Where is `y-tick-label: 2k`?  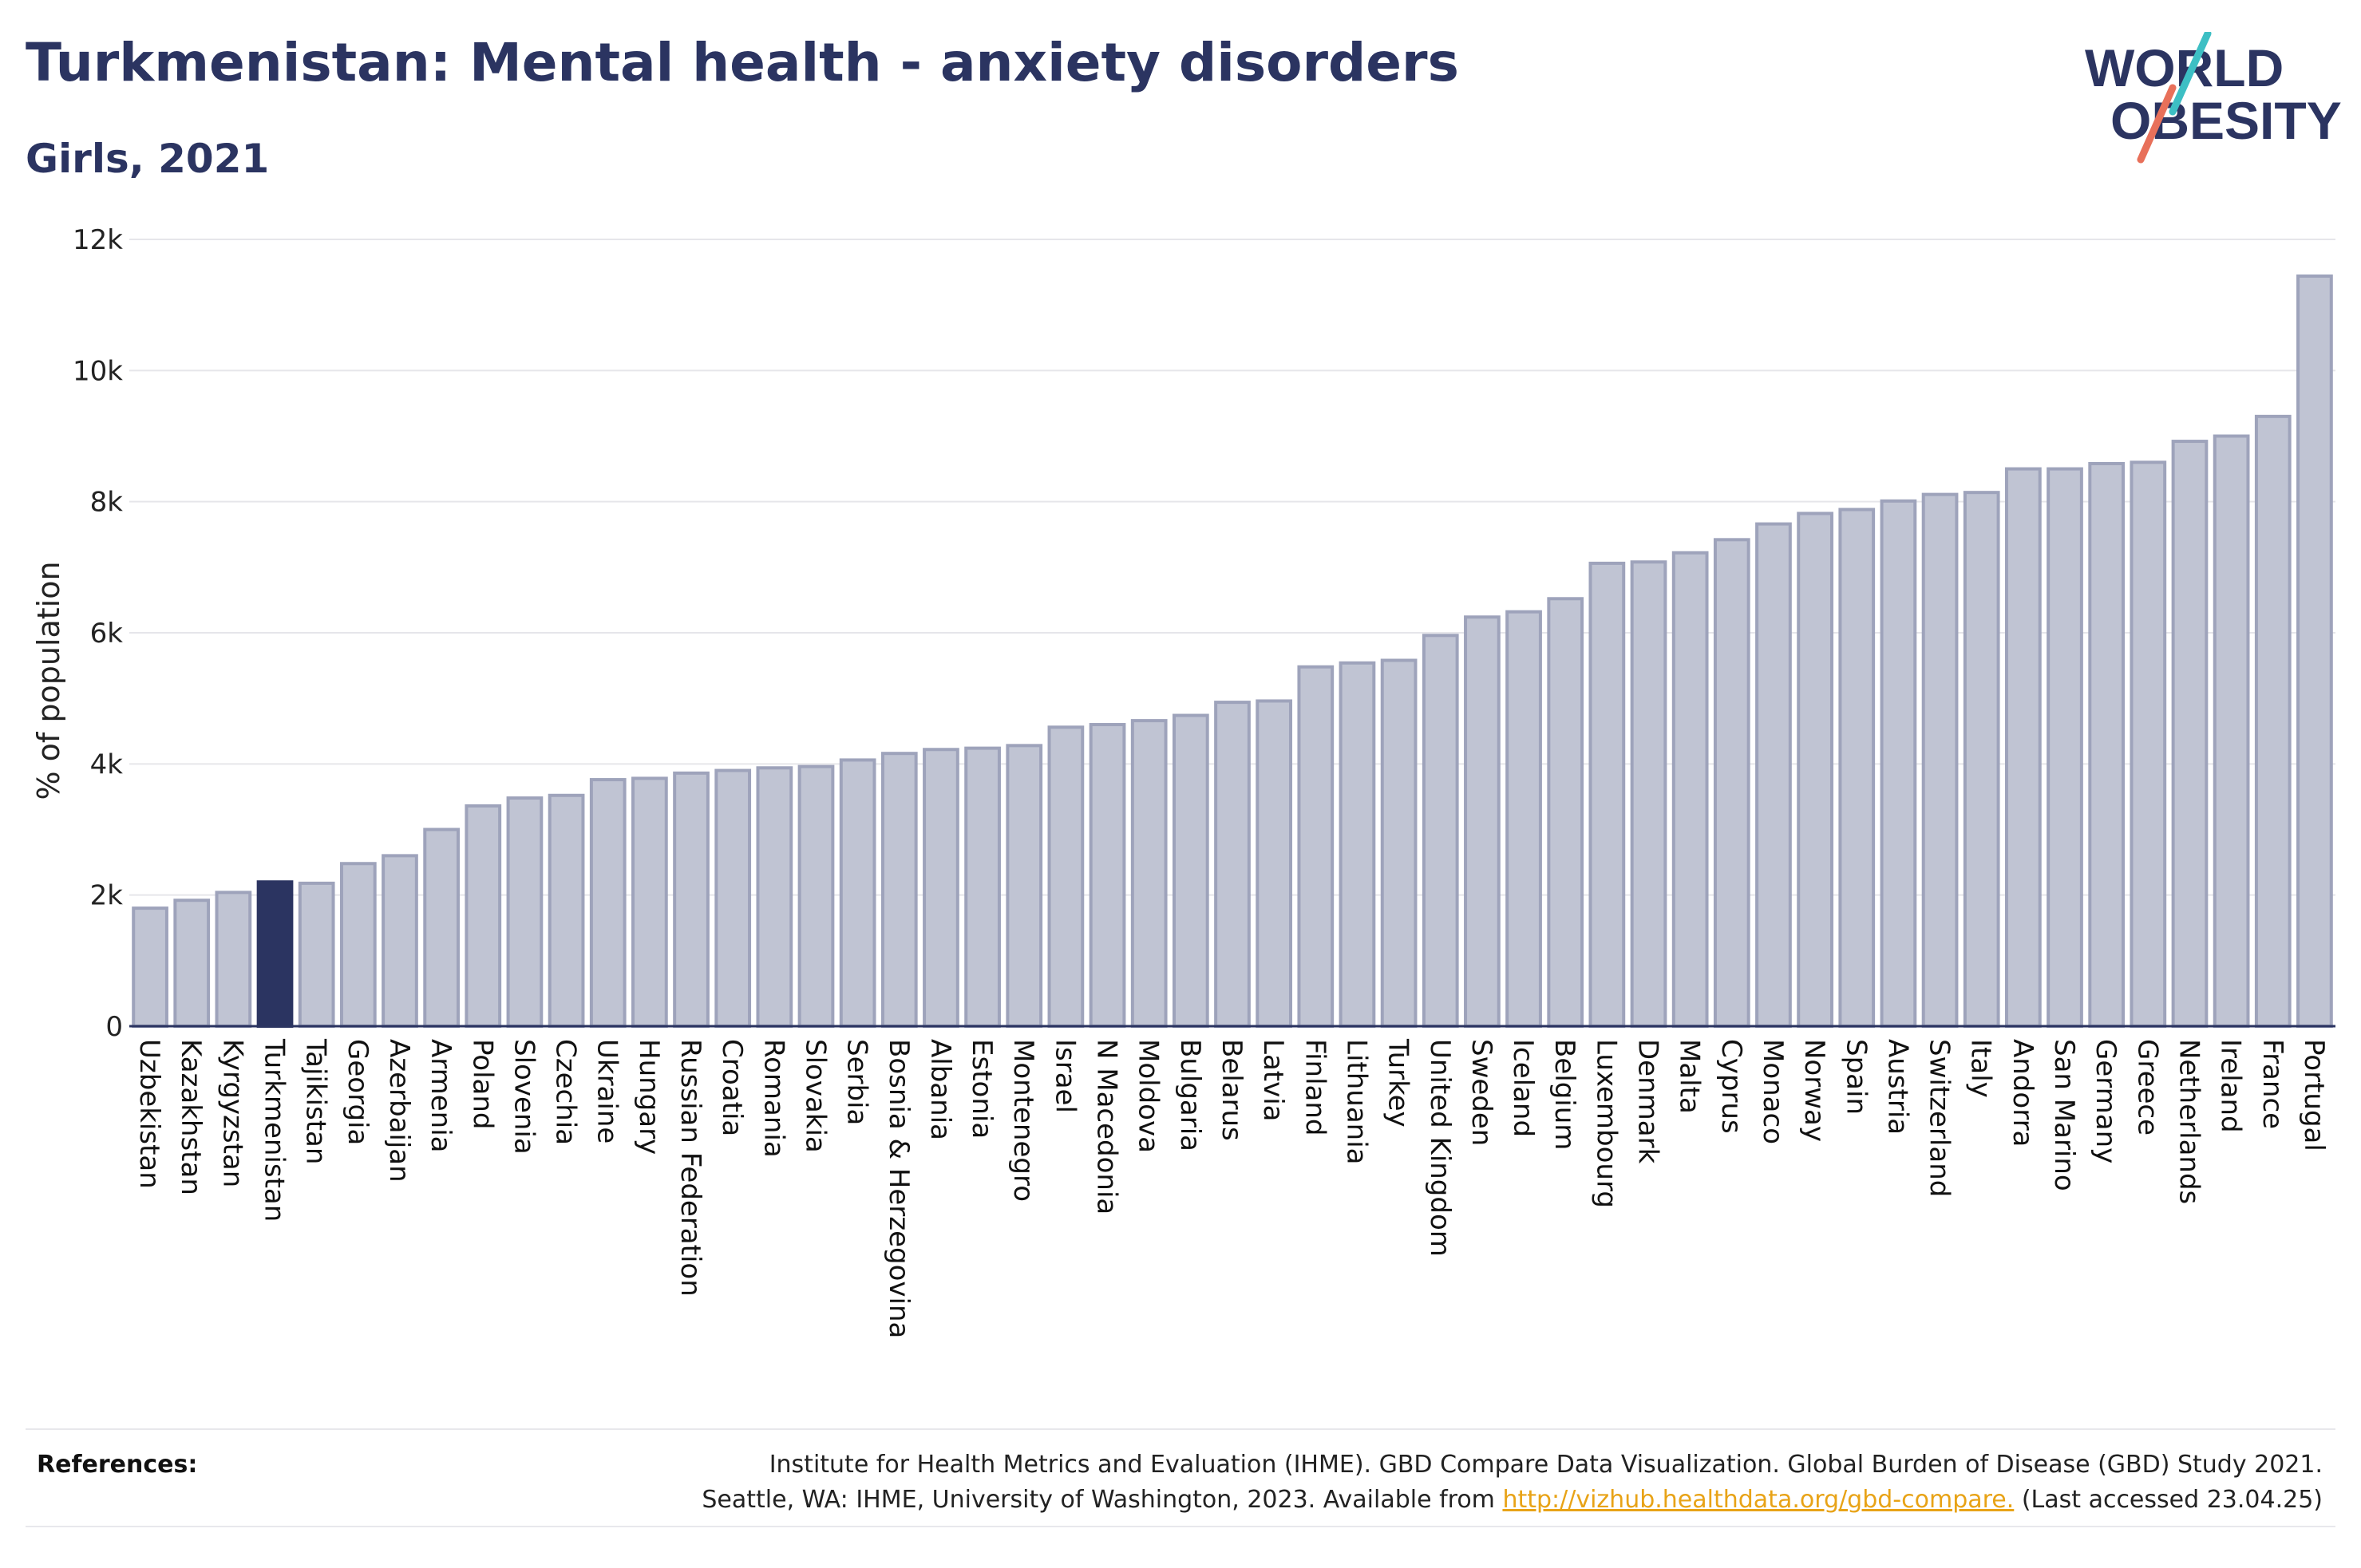
y-tick-label: 2k is located at coordinates (107, 896).